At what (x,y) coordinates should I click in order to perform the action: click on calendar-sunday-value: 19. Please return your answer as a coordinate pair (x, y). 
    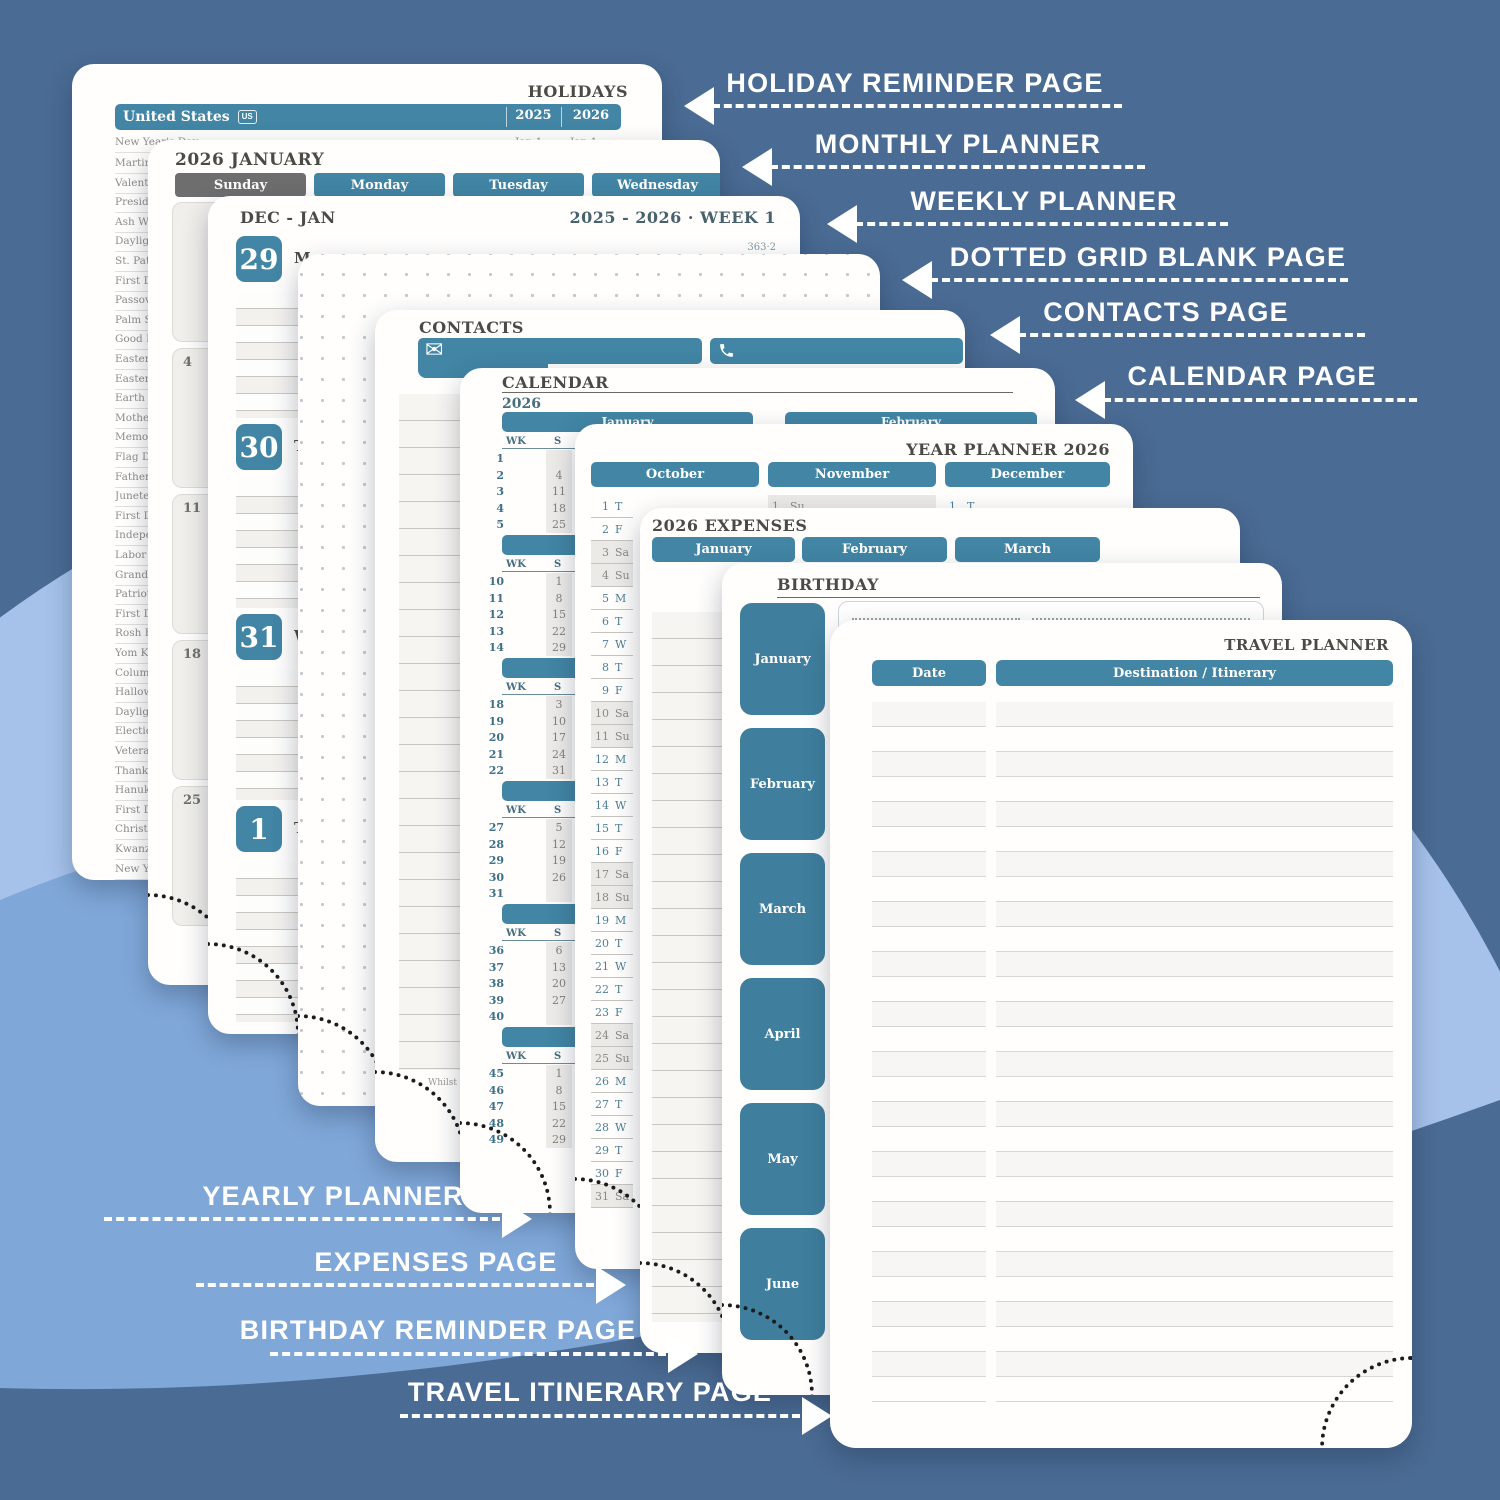
    Looking at the image, I should click on (559, 860).